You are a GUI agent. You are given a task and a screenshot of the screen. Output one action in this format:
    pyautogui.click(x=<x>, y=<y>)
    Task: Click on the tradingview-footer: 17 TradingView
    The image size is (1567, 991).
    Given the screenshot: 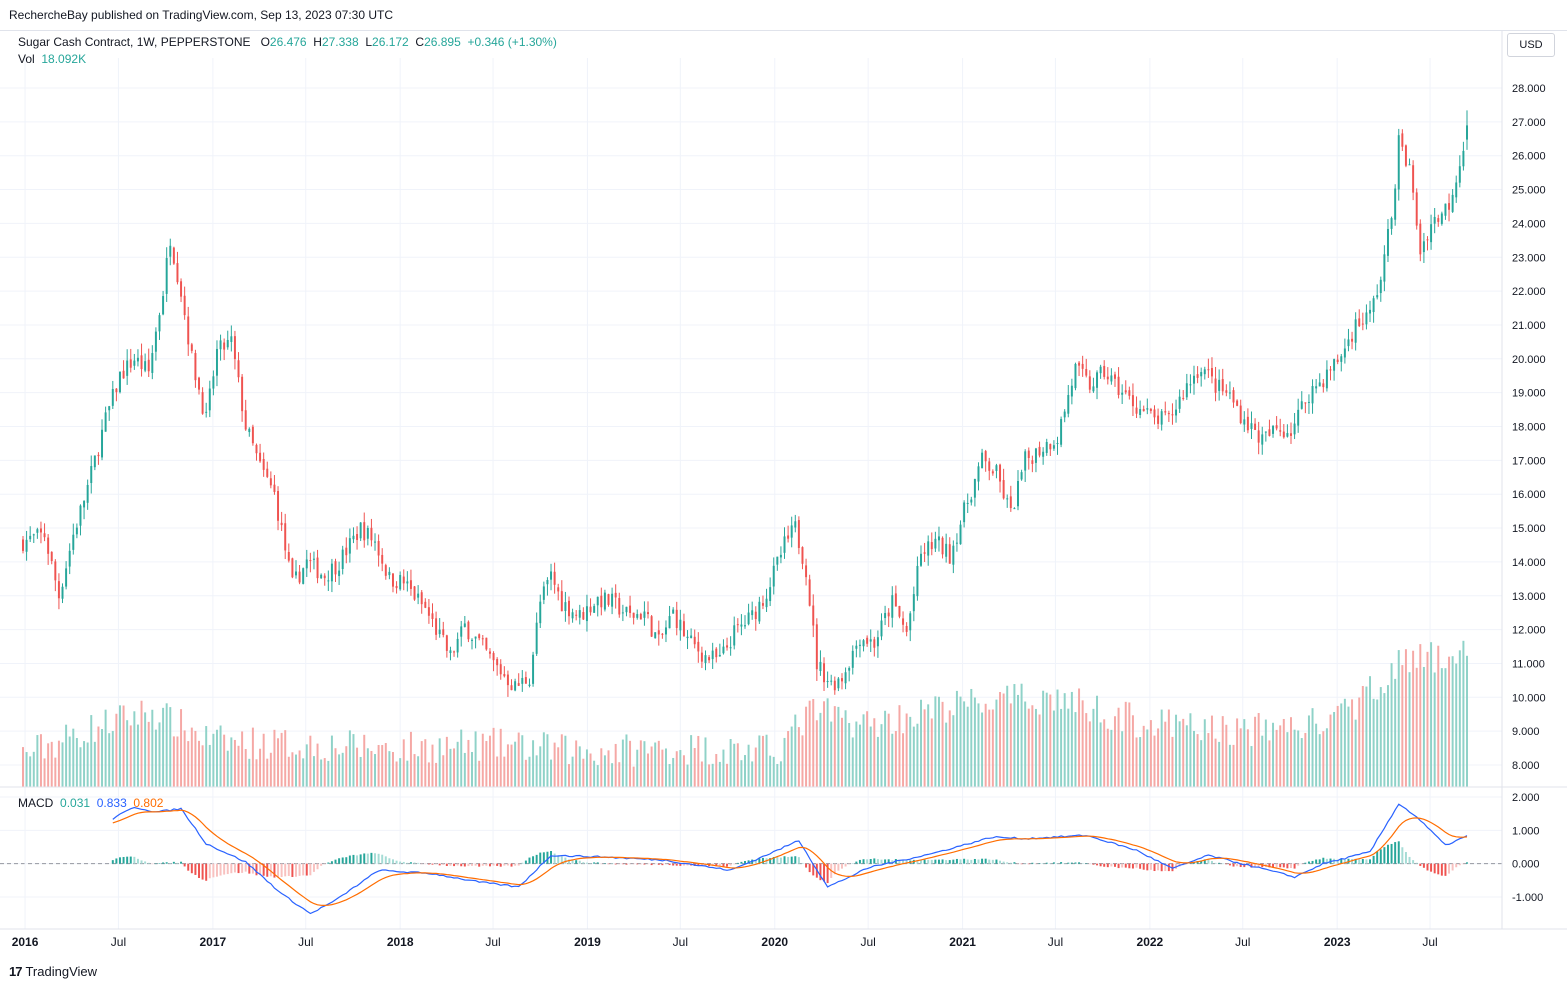 What is the action you would take?
    pyautogui.click(x=53, y=971)
    